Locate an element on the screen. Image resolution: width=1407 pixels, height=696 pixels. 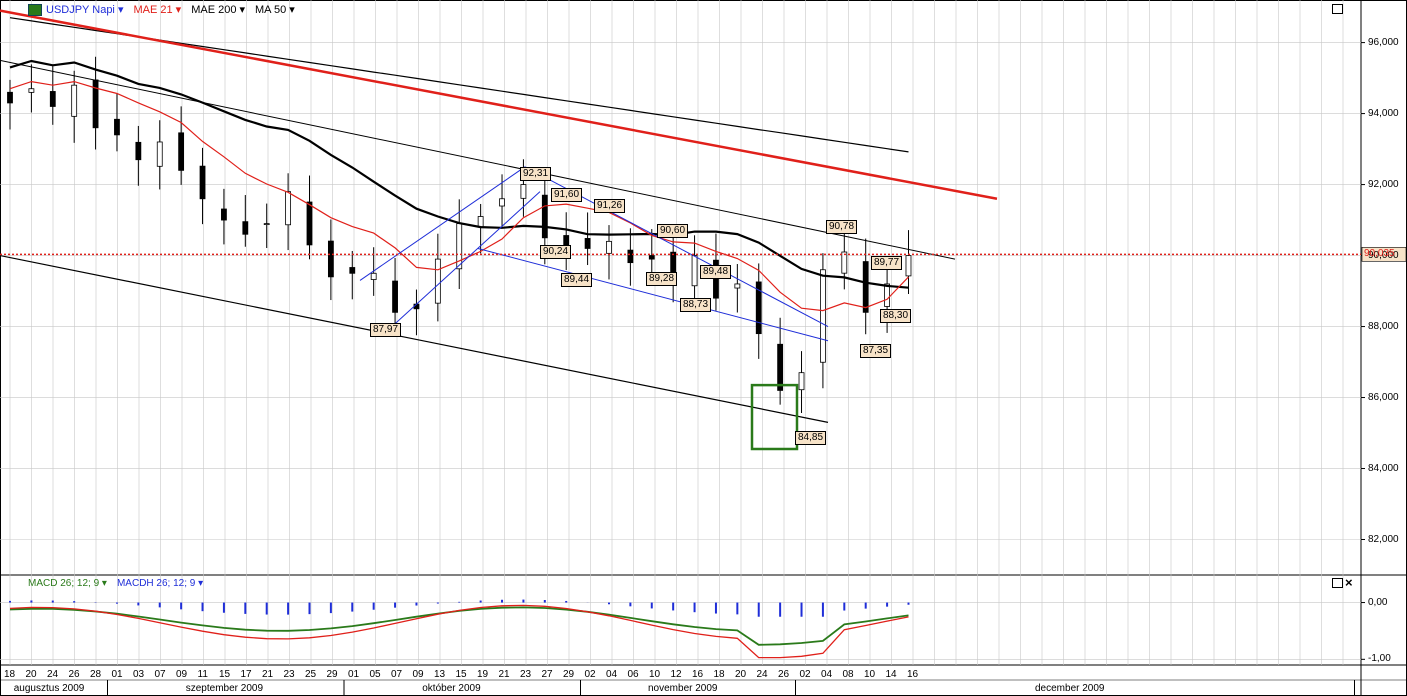
price-annotation: 84,85 is located at coordinates (811, 438).